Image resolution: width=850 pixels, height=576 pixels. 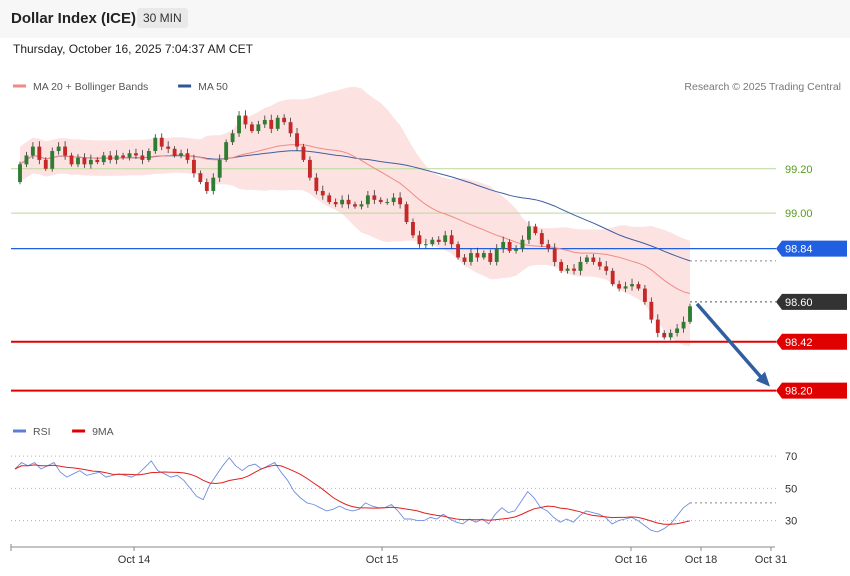 What do you see at coordinates (799, 343) in the screenshot?
I see `level-label-98.42: 98.42` at bounding box center [799, 343].